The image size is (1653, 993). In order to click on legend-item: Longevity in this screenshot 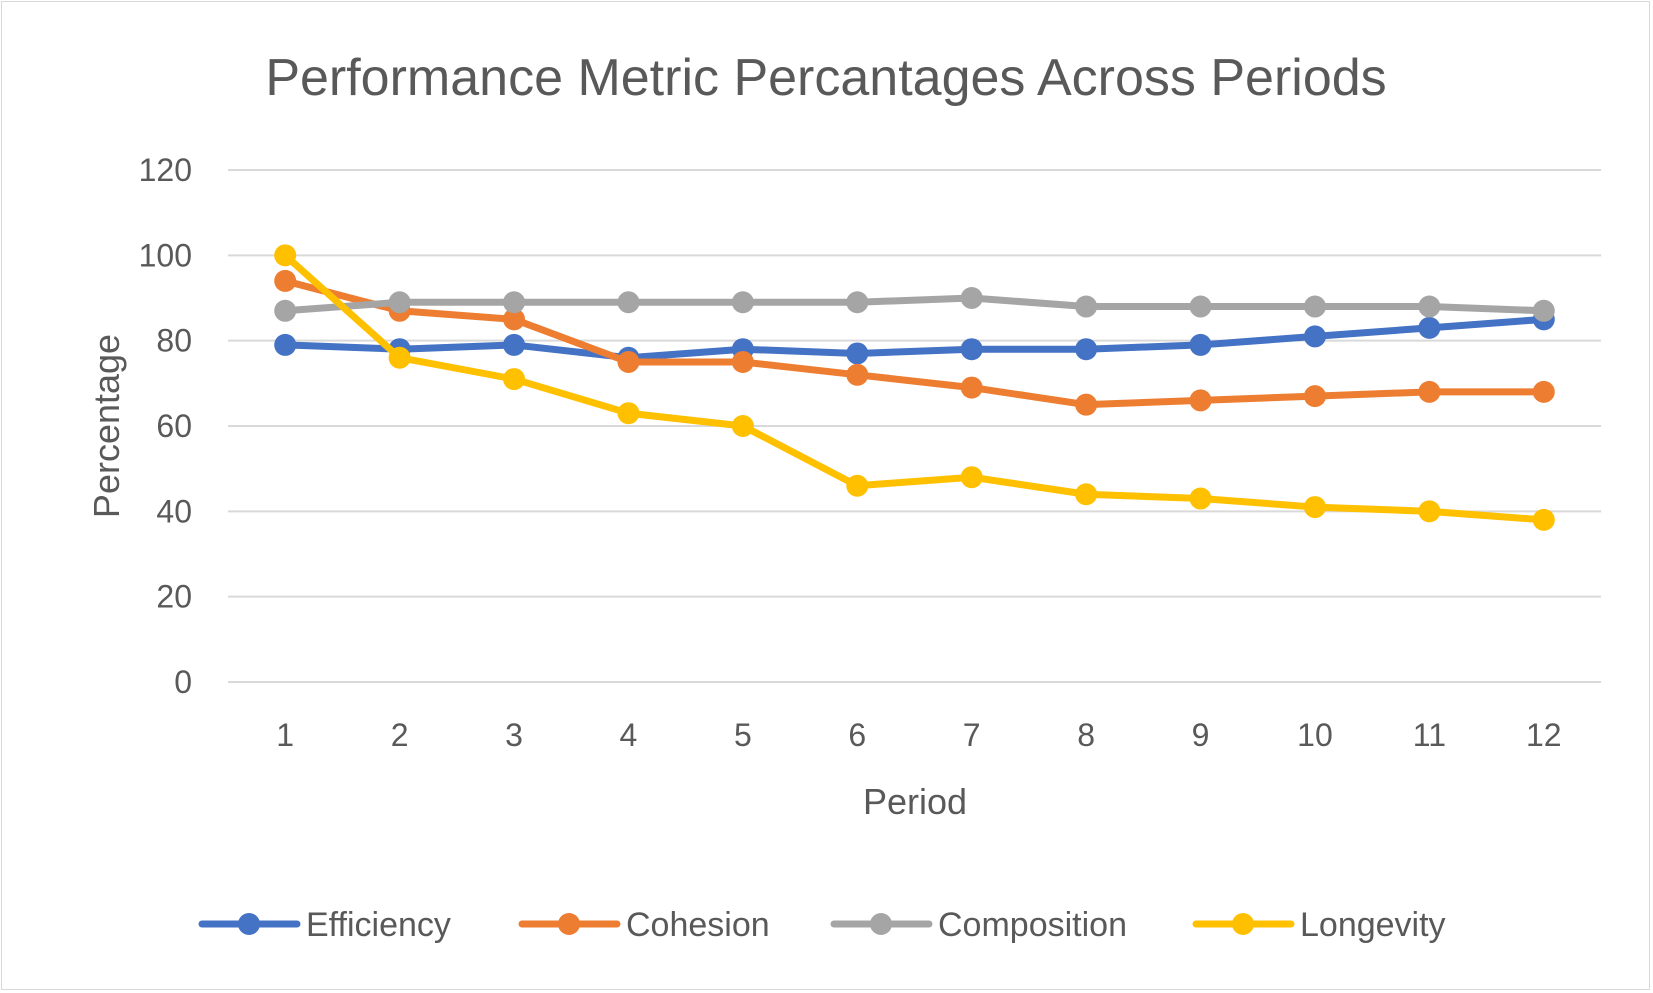, I will do `click(1319, 925)`.